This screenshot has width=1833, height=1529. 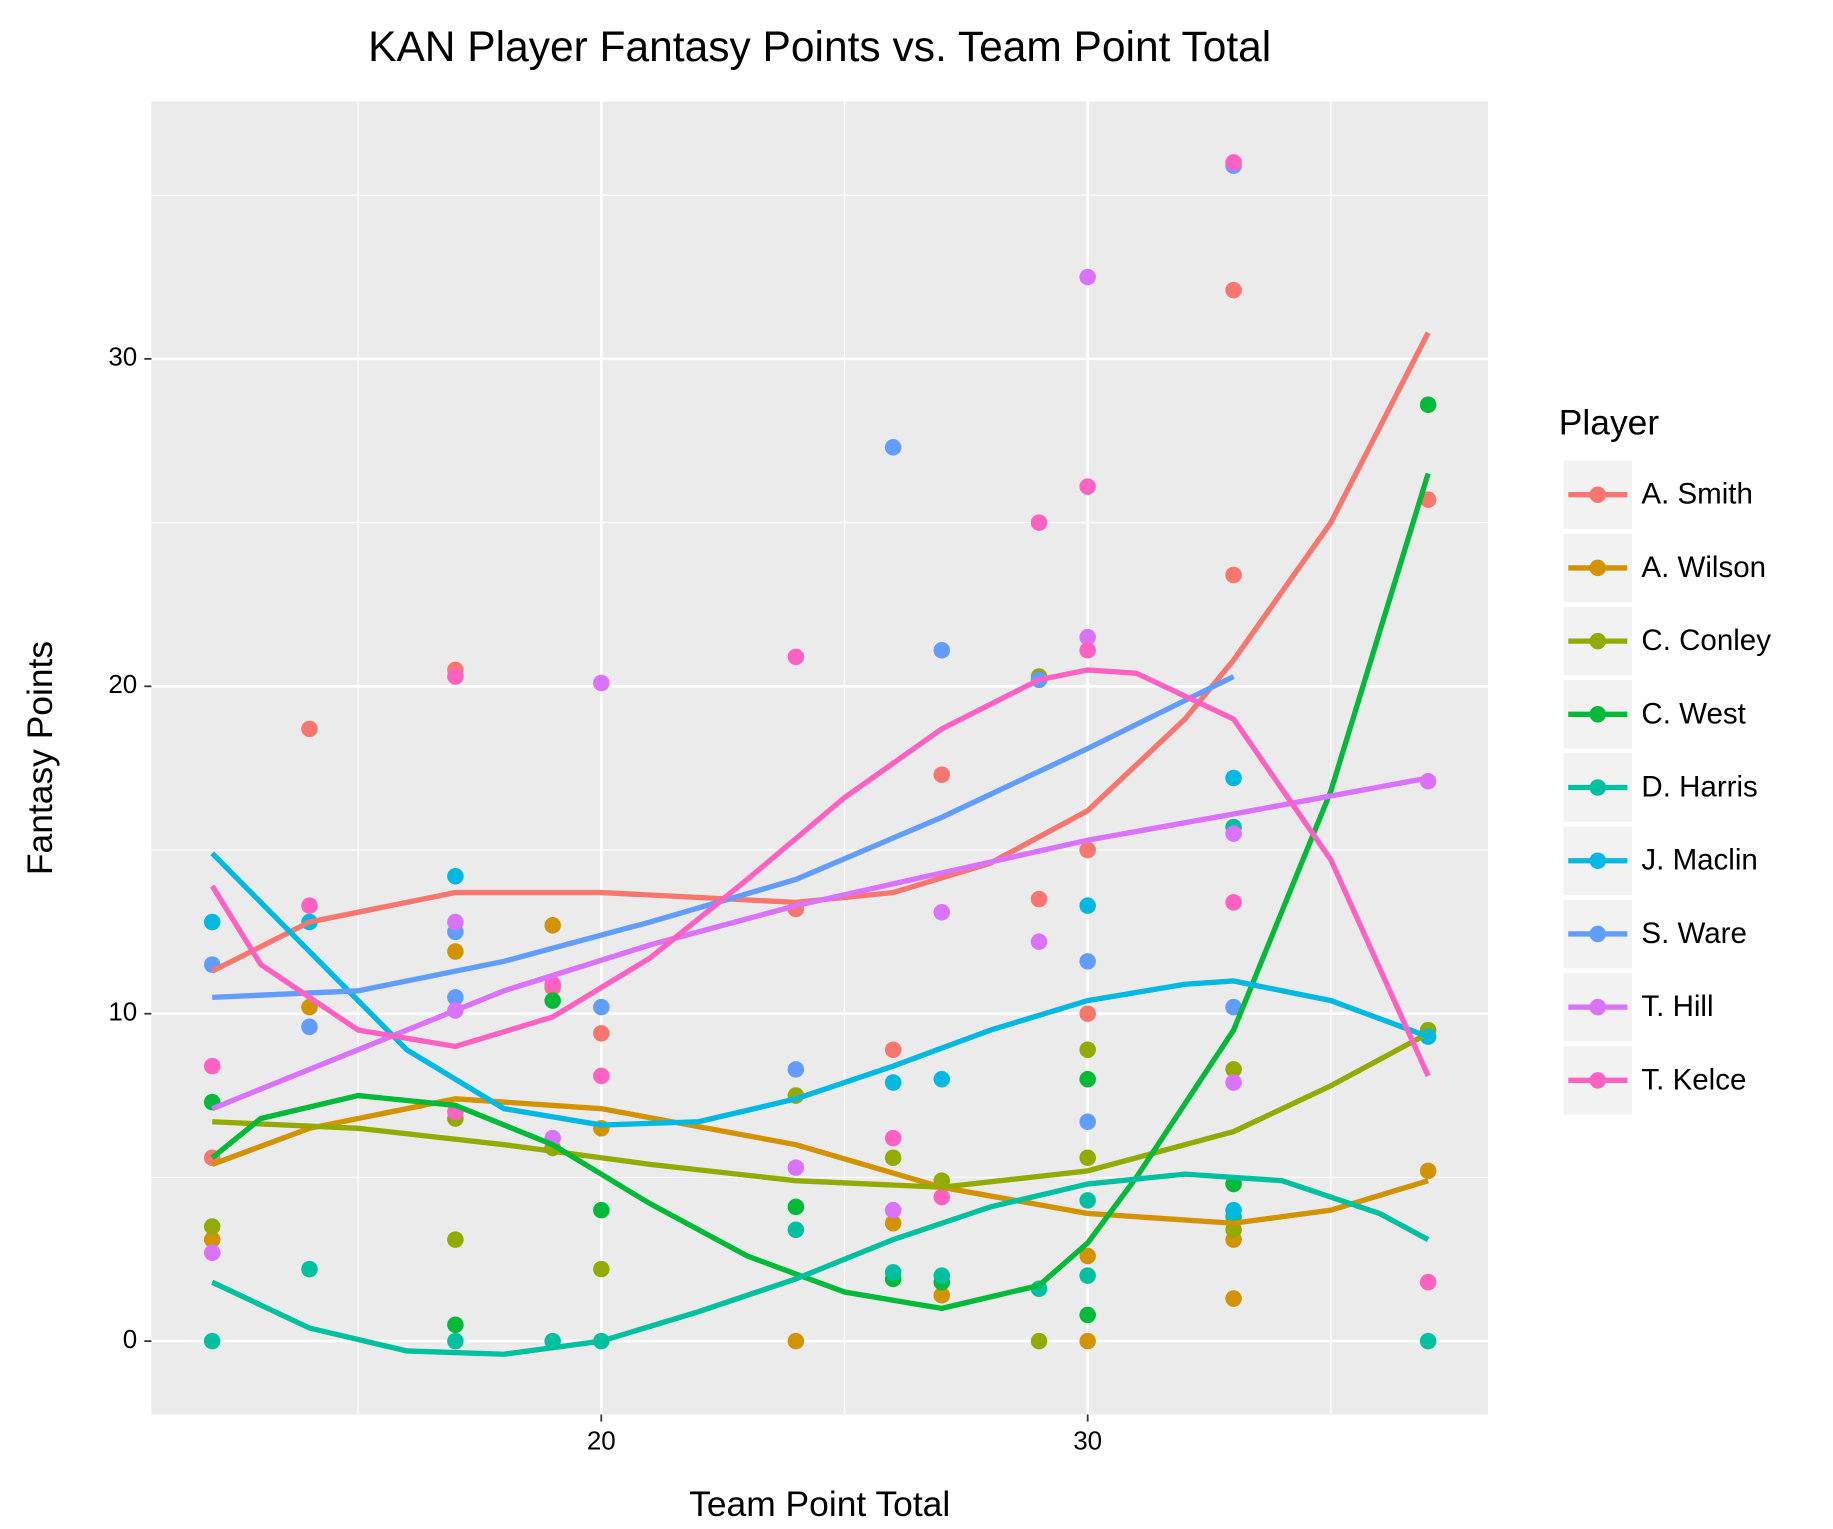 I want to click on x-tick-label: 30, so click(x=1087, y=1441).